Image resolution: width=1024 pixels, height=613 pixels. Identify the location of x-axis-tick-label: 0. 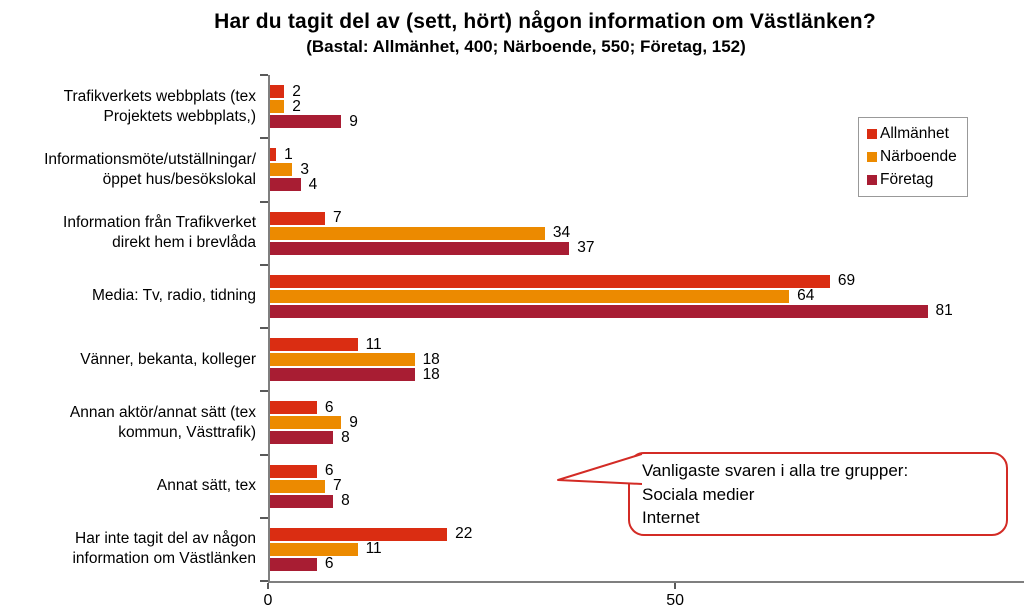
(268, 600).